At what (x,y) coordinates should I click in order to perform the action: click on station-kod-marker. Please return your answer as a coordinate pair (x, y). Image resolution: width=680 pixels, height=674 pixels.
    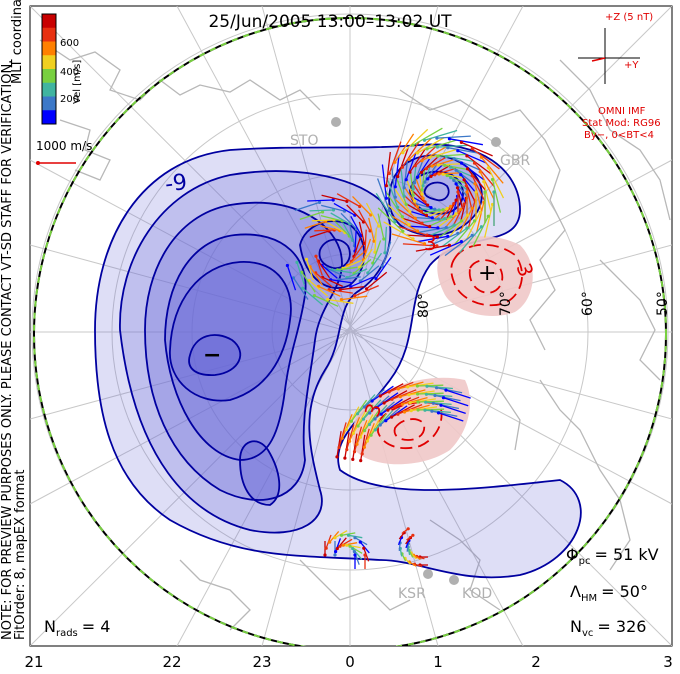
    Looking at the image, I should click on (454, 580).